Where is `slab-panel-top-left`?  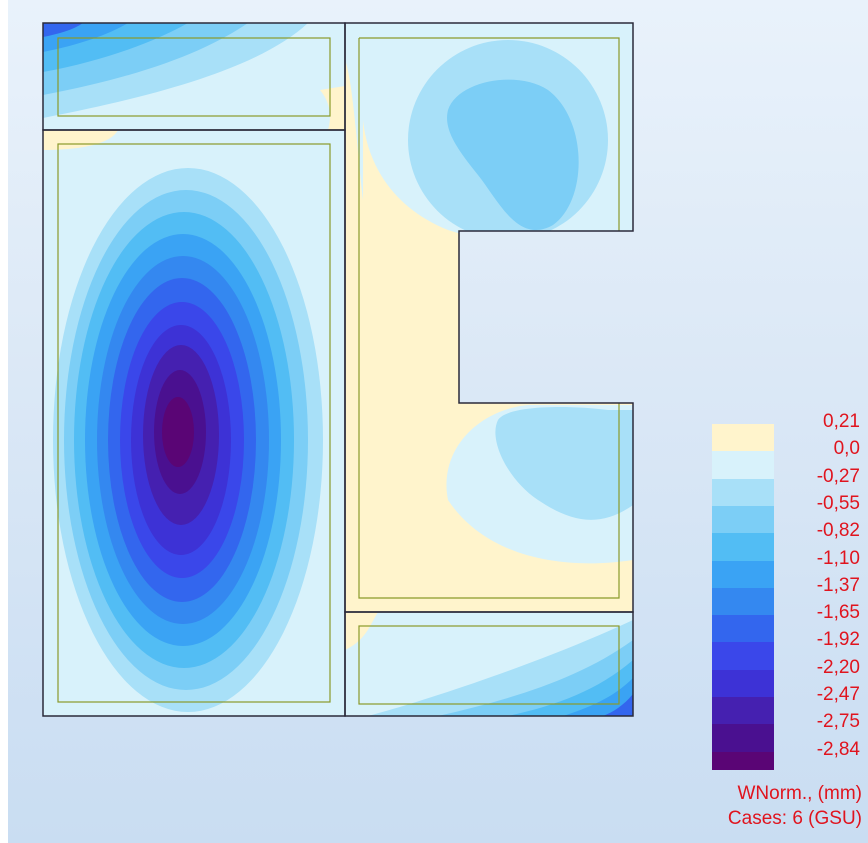
slab-panel-top-left is located at coordinates (194, 76).